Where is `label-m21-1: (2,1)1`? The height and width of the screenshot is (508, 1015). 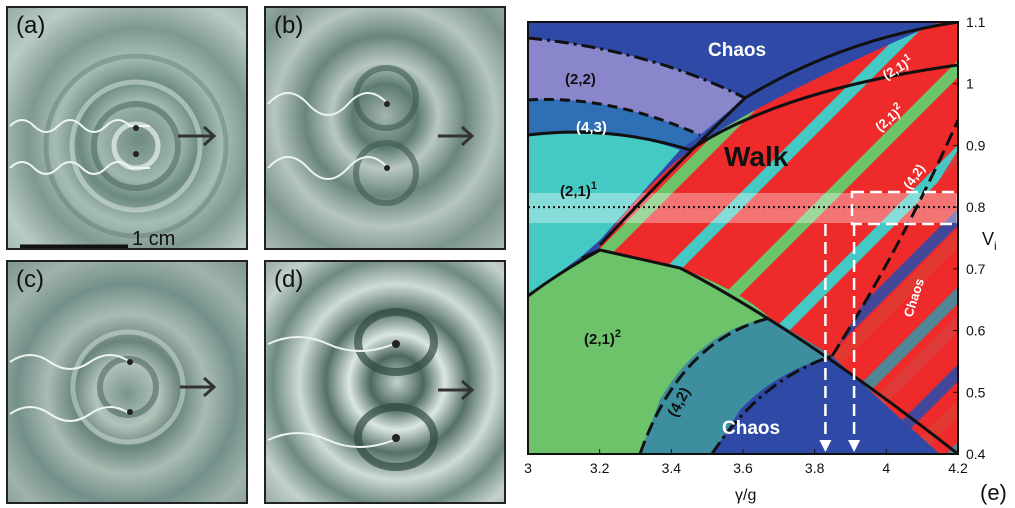 label-m21-1: (2,1)1 is located at coordinates (578, 190).